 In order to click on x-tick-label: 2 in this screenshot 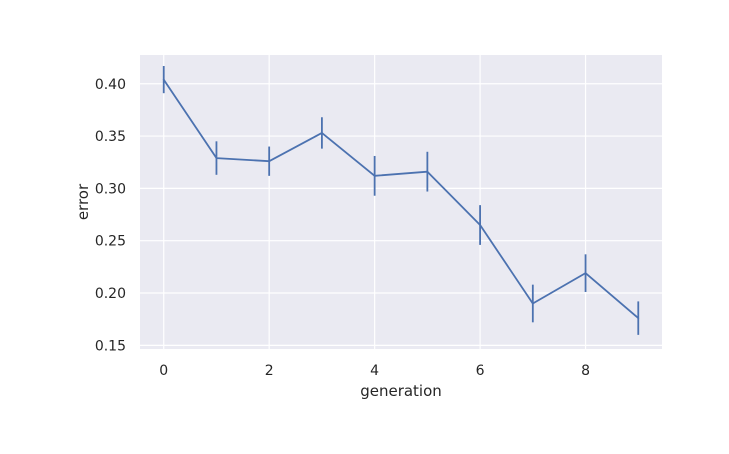, I will do `click(269, 371)`.